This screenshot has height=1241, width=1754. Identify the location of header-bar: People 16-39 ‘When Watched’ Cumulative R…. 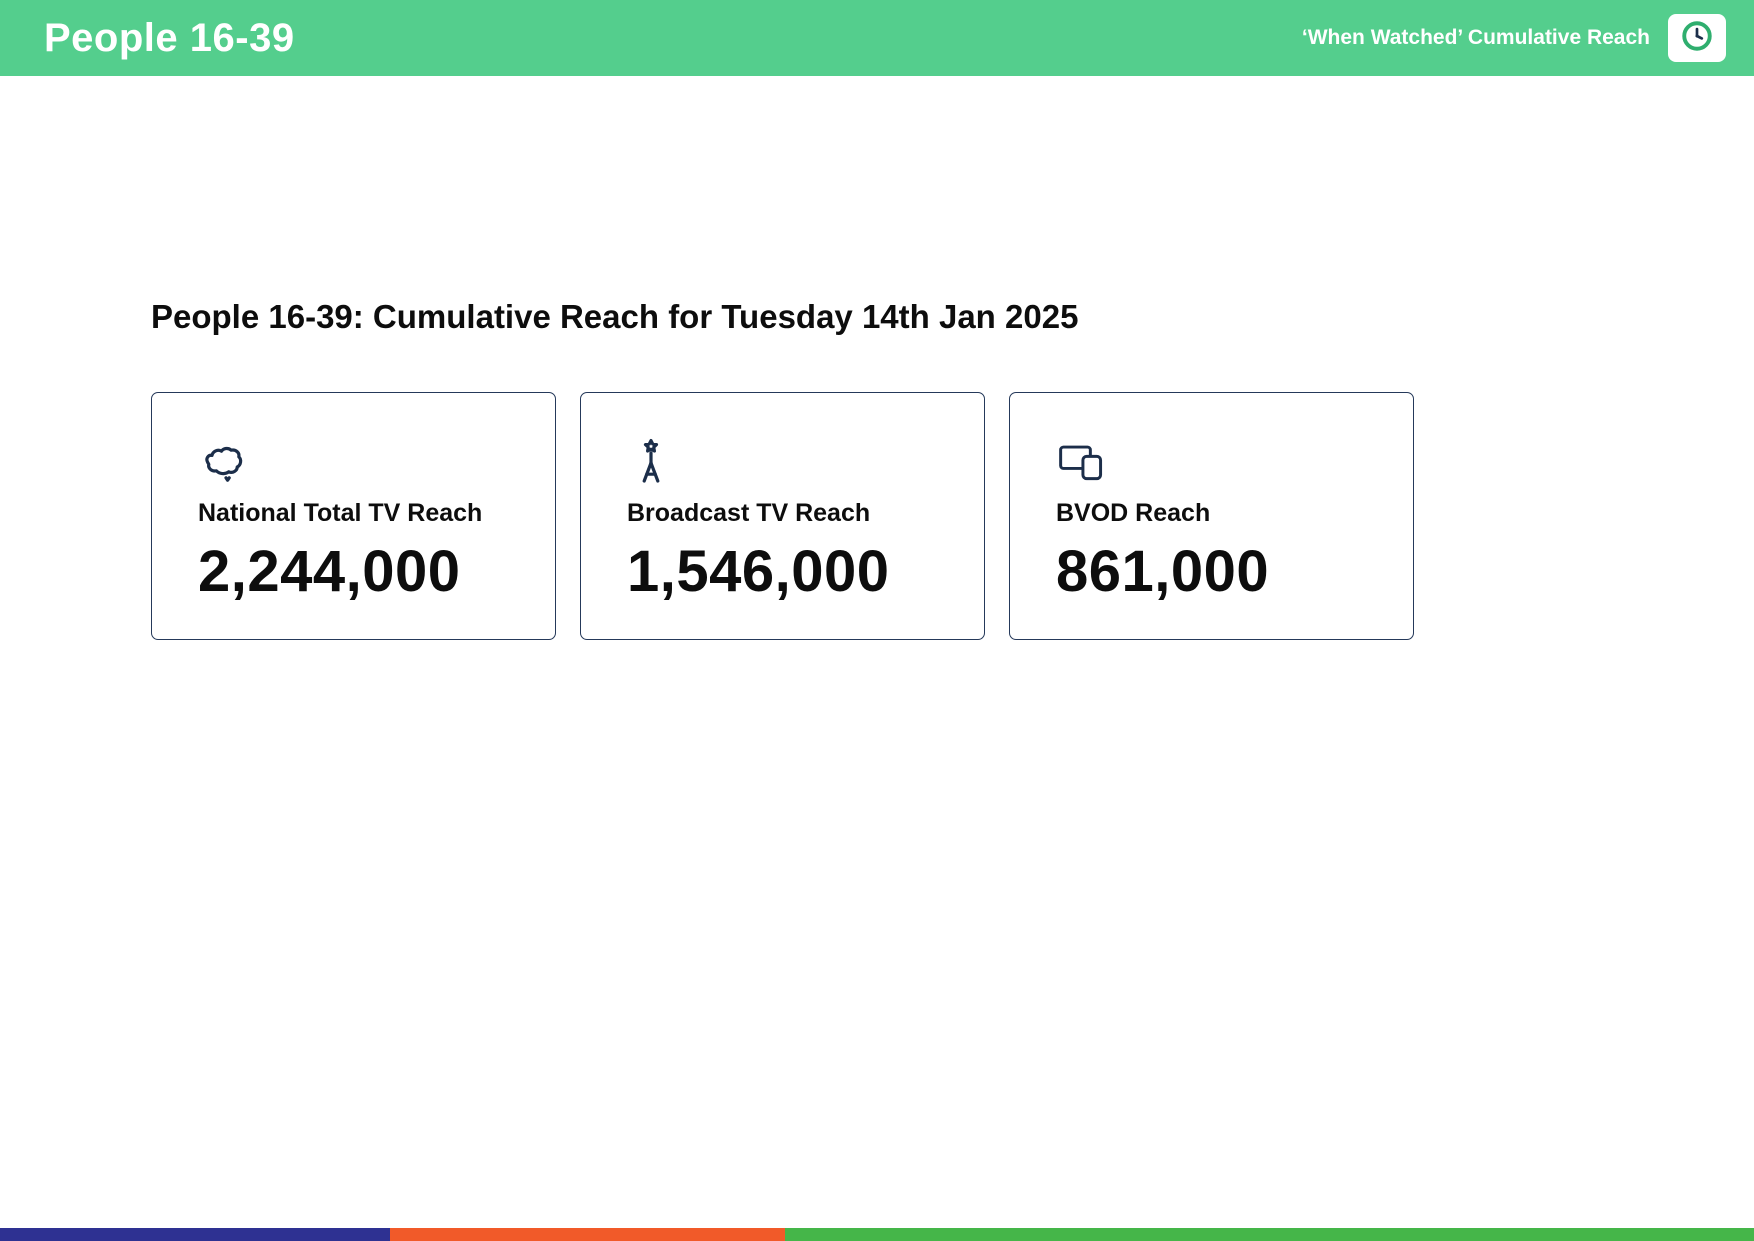
(877, 38).